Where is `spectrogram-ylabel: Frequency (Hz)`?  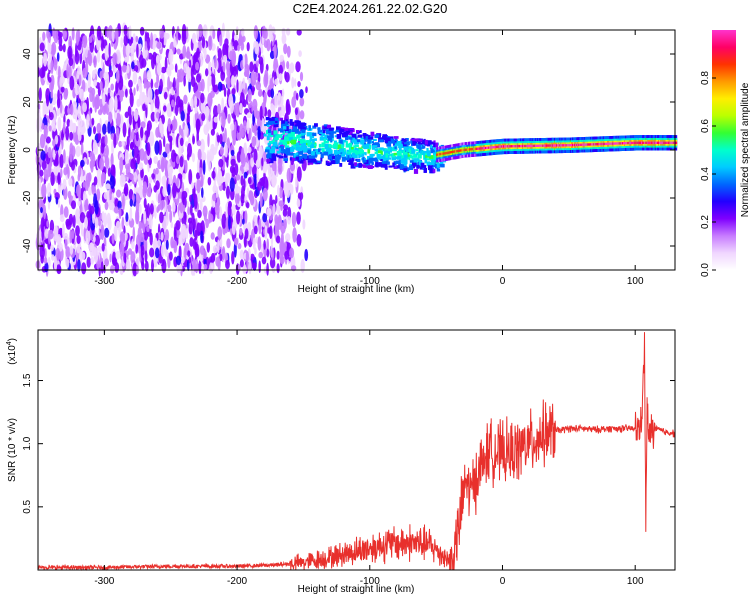 spectrogram-ylabel: Frequency (Hz) is located at coordinates (12, 150).